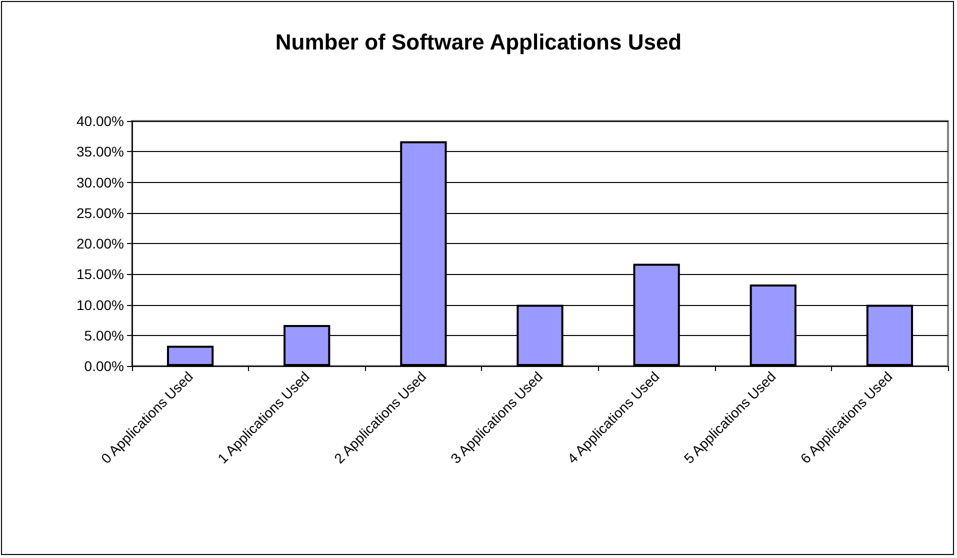 This screenshot has height=558, width=957. I want to click on y-tick-label: 0.00%, so click(104, 366).